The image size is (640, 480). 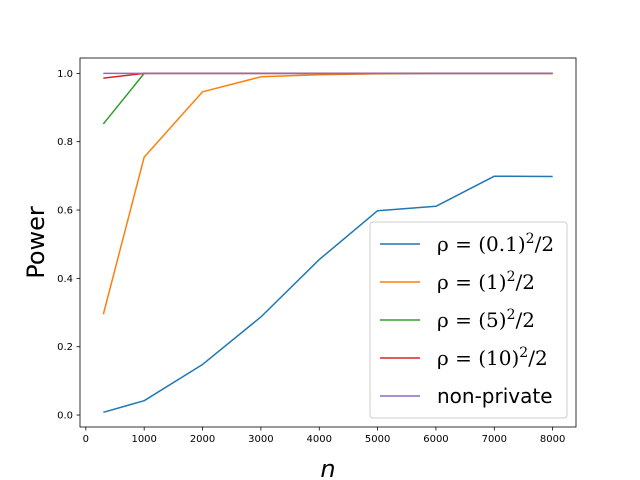 What do you see at coordinates (65, 74) in the screenshot?
I see `y-tick-label: 1.0` at bounding box center [65, 74].